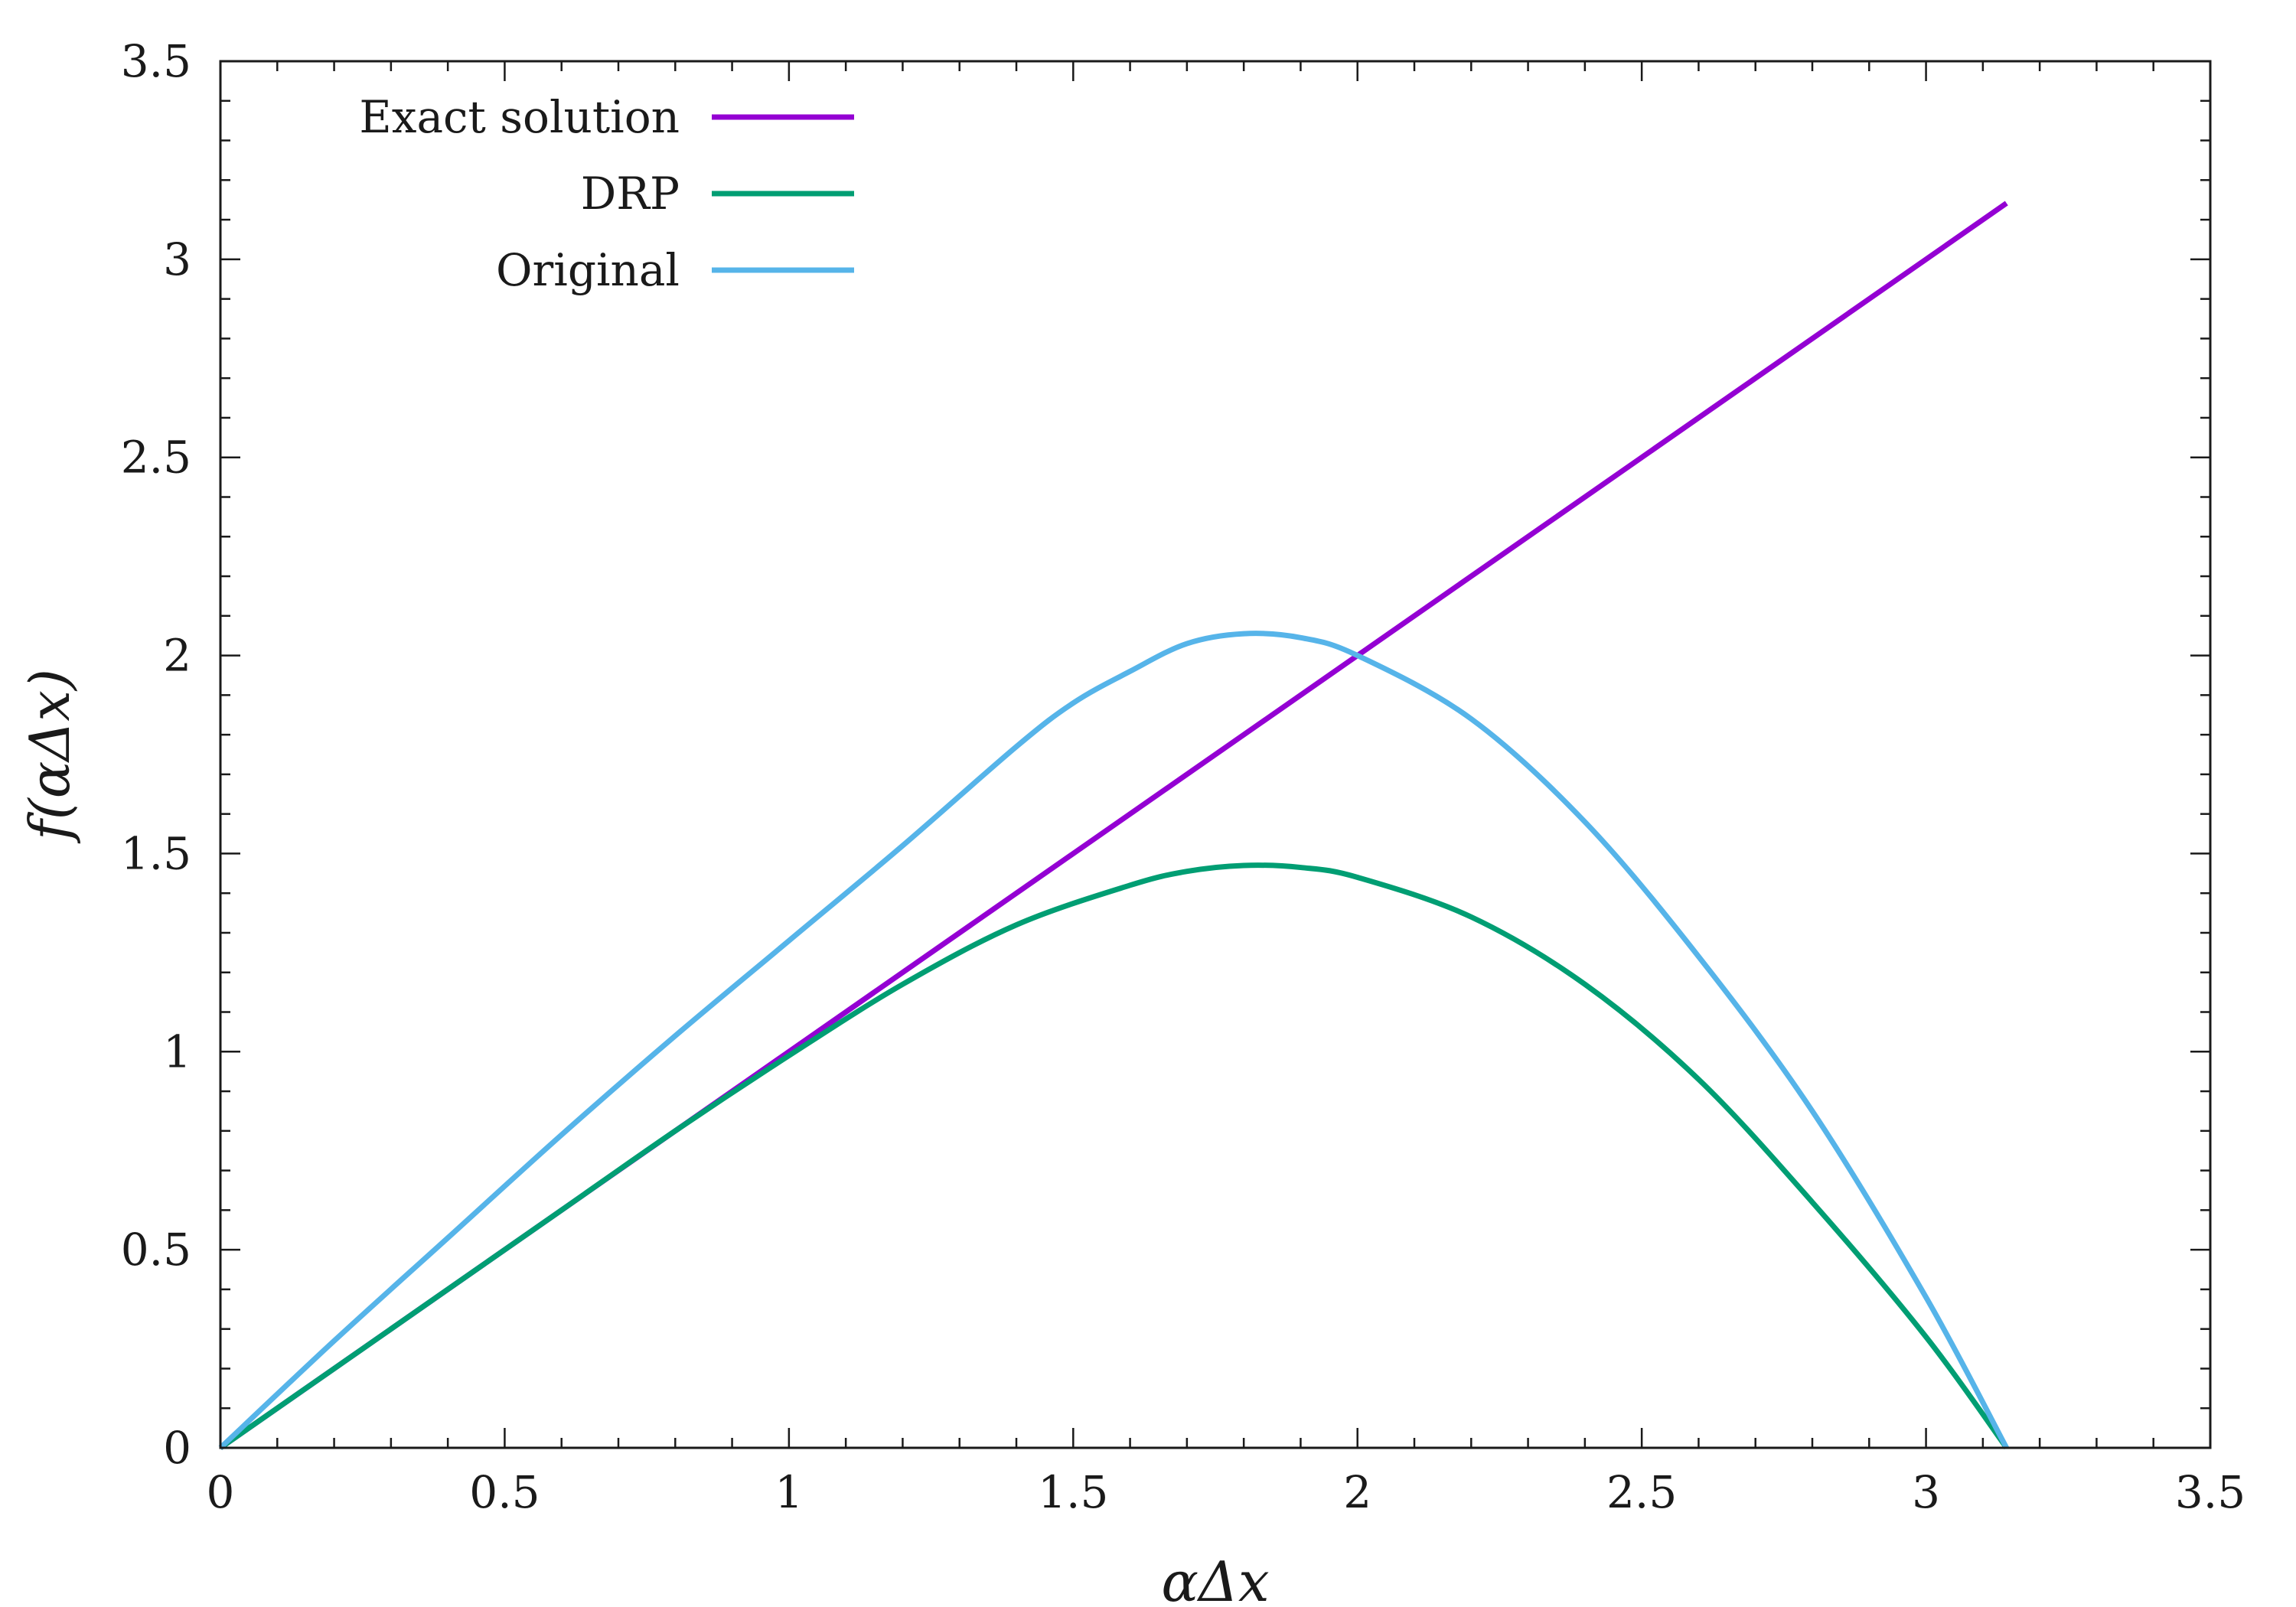 Image resolution: width=2296 pixels, height=1607 pixels. What do you see at coordinates (177, 1448) in the screenshot?
I see `y-tick-label: 0` at bounding box center [177, 1448].